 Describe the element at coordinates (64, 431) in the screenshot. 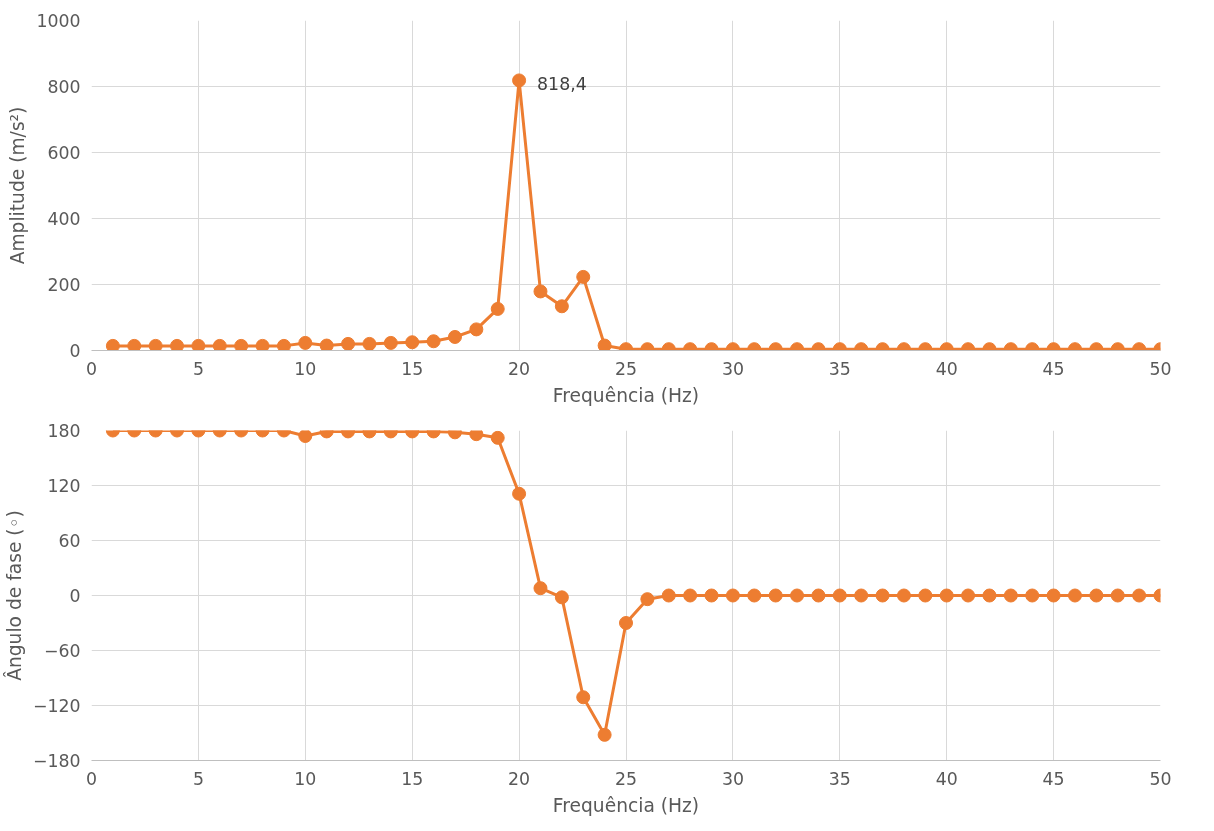

I see `y-tick-label: 180` at that location.